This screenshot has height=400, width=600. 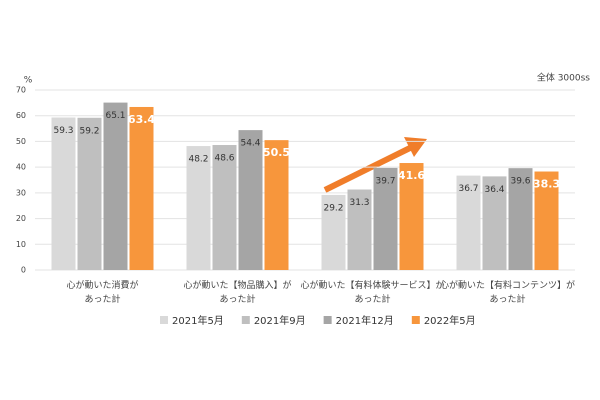 What do you see at coordinates (141, 119) in the screenshot?
I see `value-label: 63.4` at bounding box center [141, 119].